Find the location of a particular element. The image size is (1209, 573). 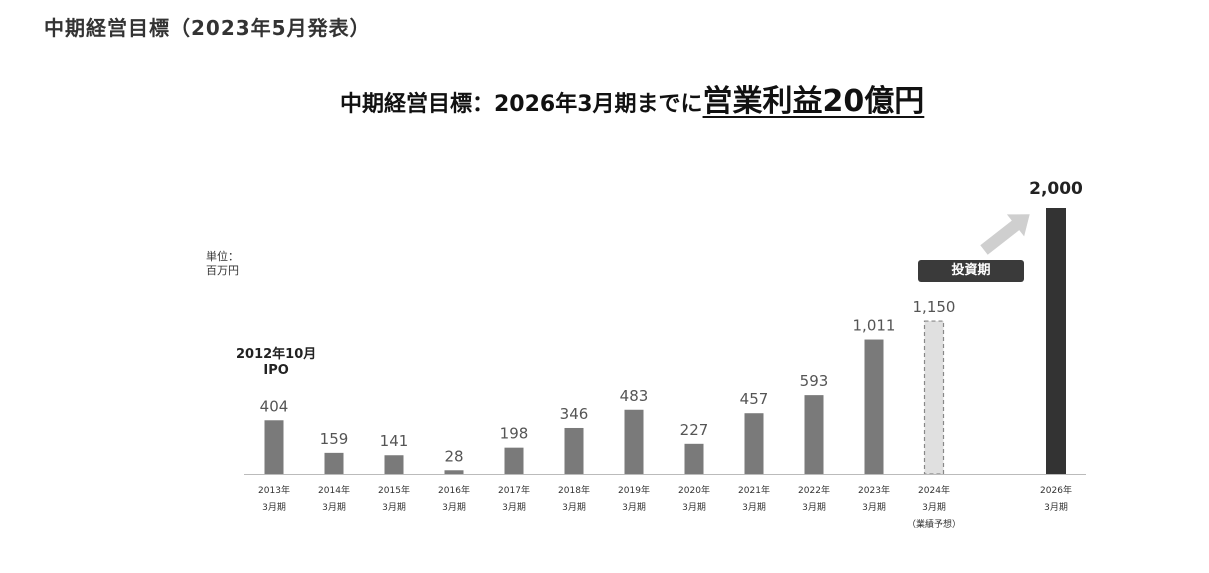

investment-phase-badge: 投資期 is located at coordinates (971, 271).